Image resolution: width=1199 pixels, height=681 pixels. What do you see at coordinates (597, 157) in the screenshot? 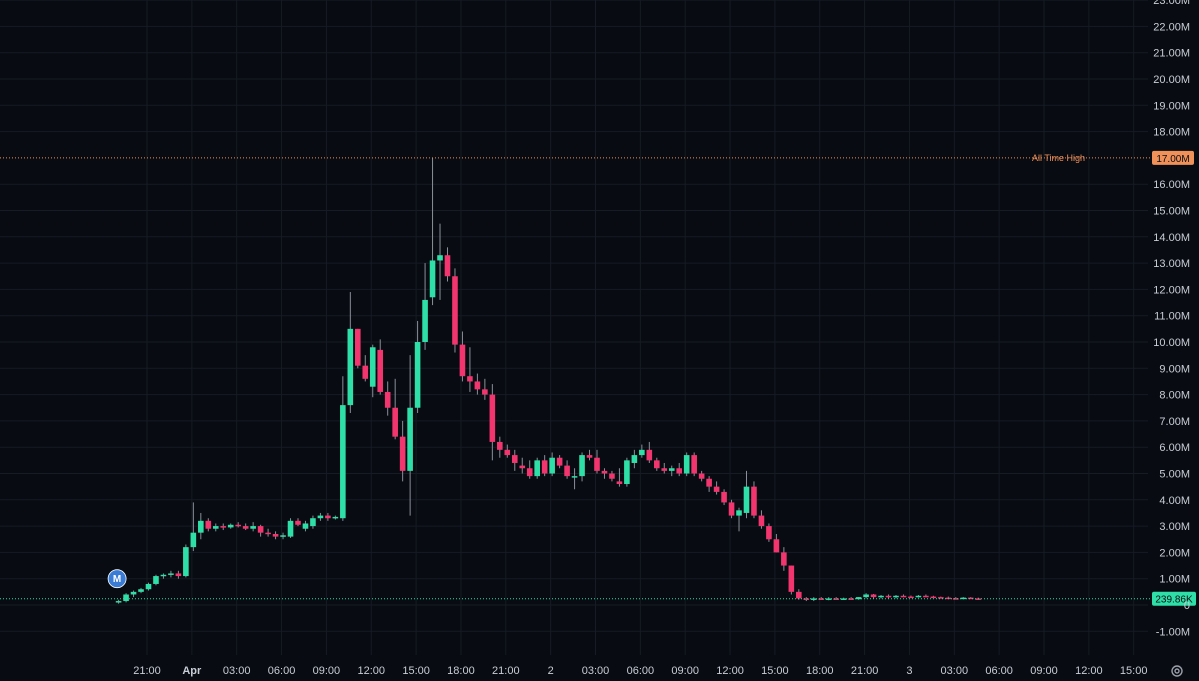
I see `all-time-high-line: All Time High 17.00M` at bounding box center [597, 157].